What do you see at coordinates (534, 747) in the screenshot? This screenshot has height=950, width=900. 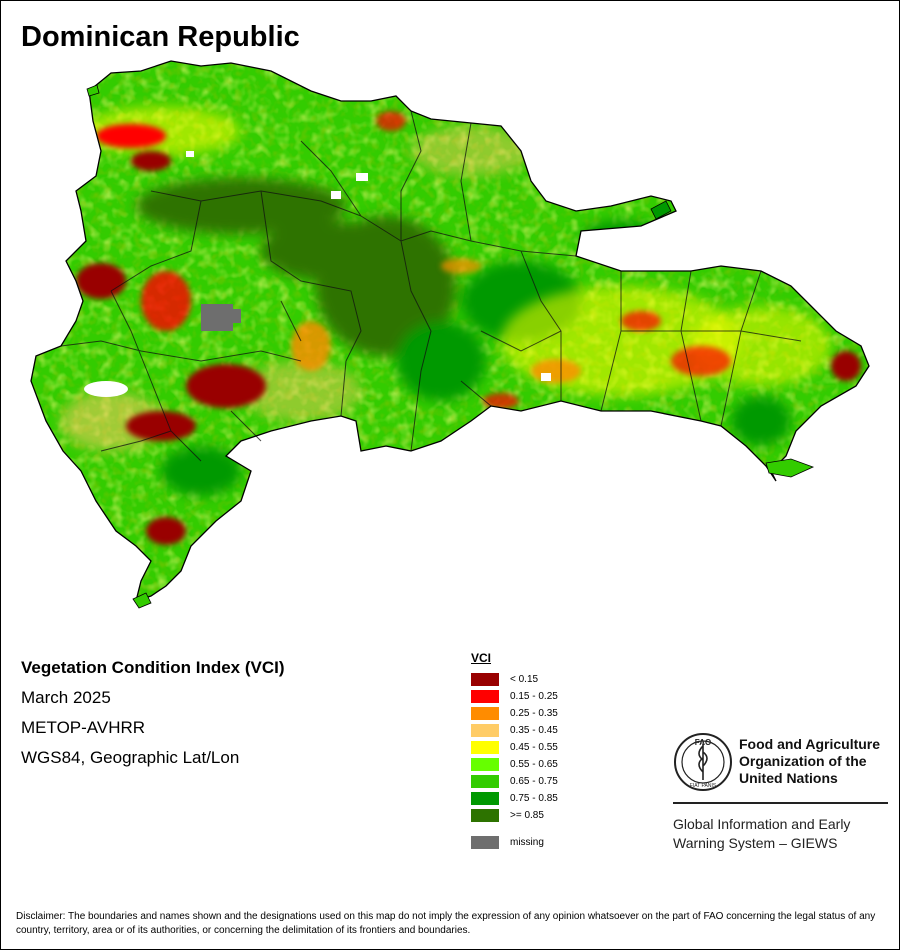 I see `legend-label: 0.45 - 0.55` at bounding box center [534, 747].